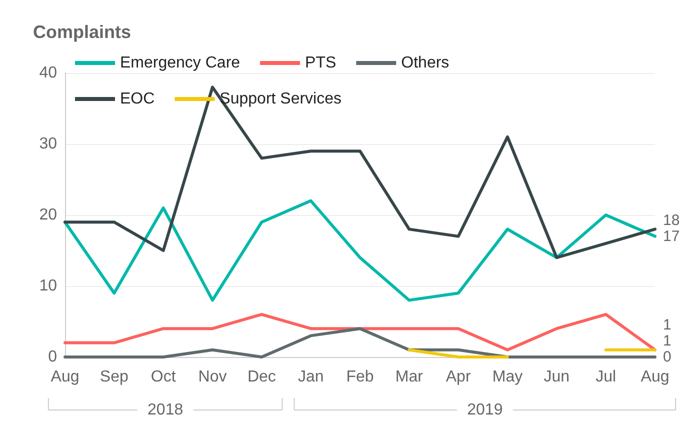 This screenshot has height=436, width=700. Describe the element at coordinates (48, 215) in the screenshot. I see `y-tick-label: 20` at that location.